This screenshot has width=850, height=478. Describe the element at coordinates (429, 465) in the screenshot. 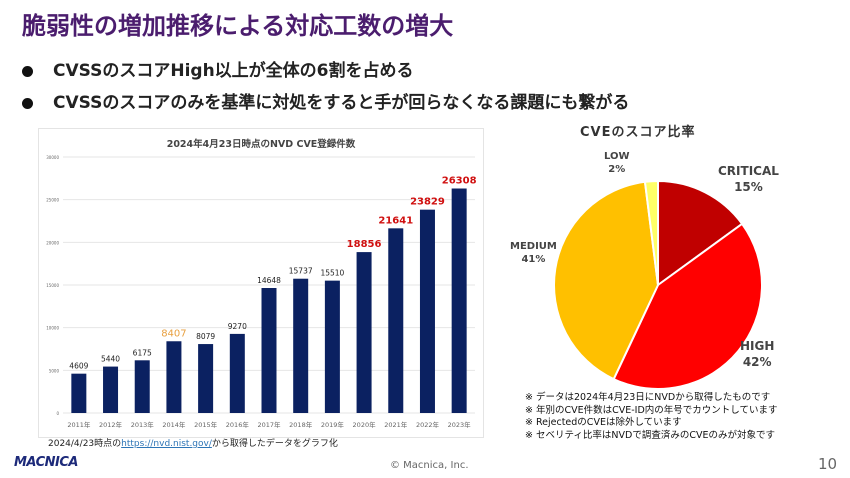

I see `copyright: © Macnica, Inc.` at that location.